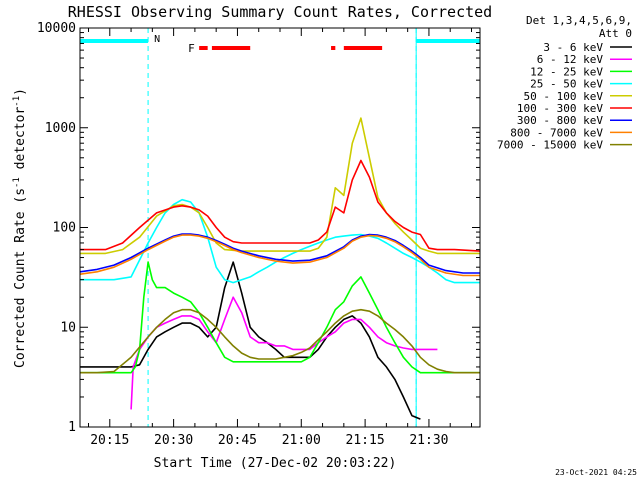 The image size is (640, 480). Describe the element at coordinates (20, 92) in the screenshot. I see `y-axis-label-part-3: )` at that location.